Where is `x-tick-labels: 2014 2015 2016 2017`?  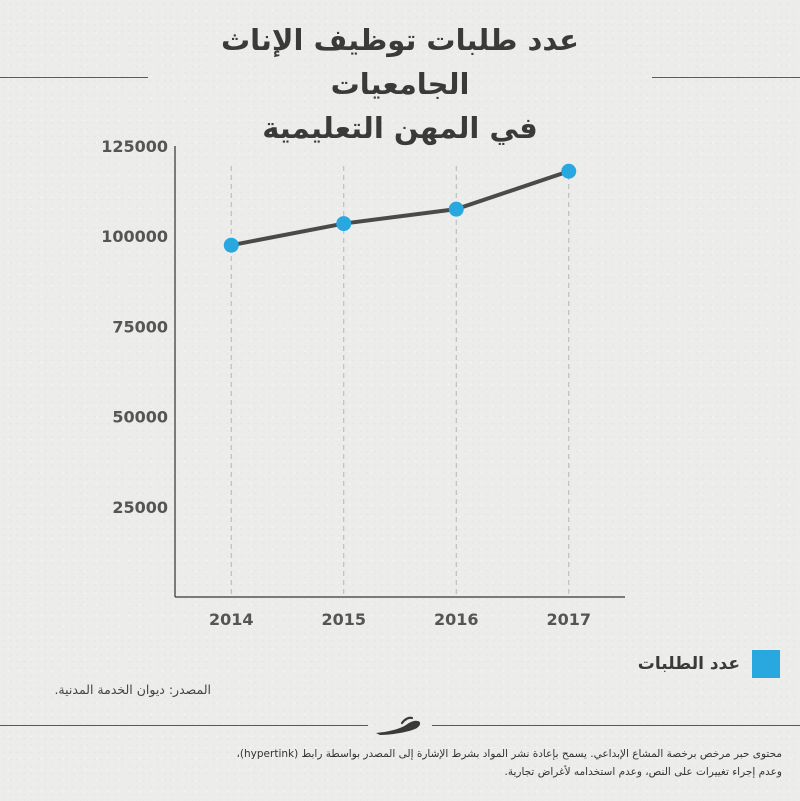 x-tick-labels: 2014 2015 2016 2017 is located at coordinates (400, 619).